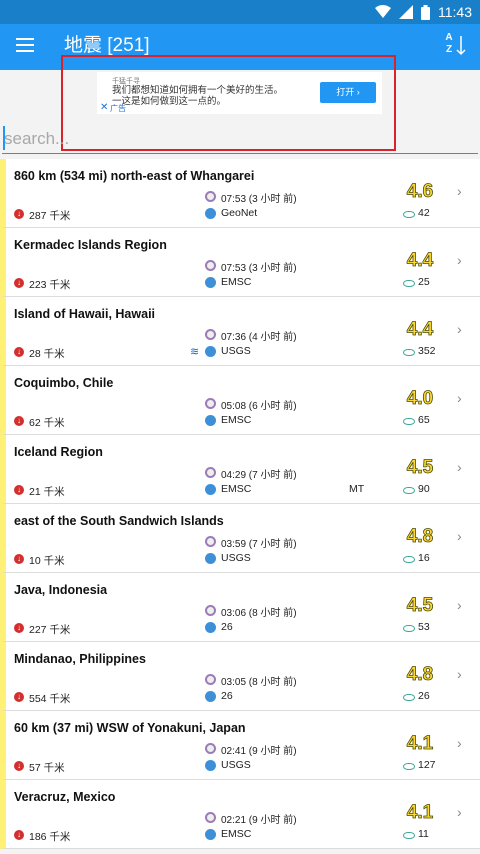 This screenshot has width=480, height=854. I want to click on search-bar, so click(240, 139).